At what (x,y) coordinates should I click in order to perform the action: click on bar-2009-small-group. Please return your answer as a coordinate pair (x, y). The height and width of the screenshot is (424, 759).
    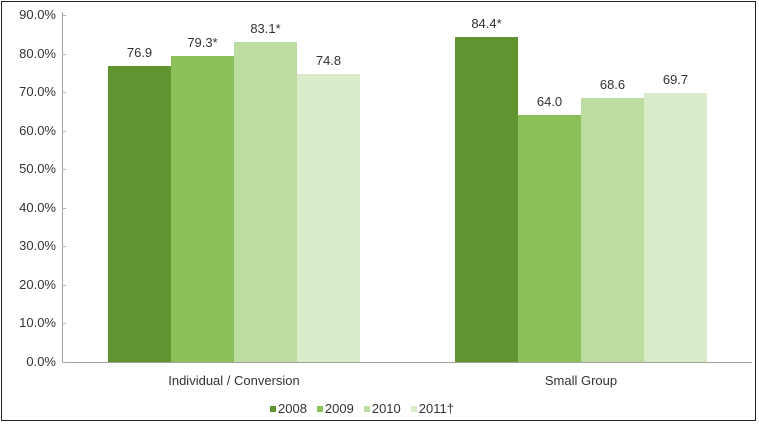
    Looking at the image, I should click on (549, 238).